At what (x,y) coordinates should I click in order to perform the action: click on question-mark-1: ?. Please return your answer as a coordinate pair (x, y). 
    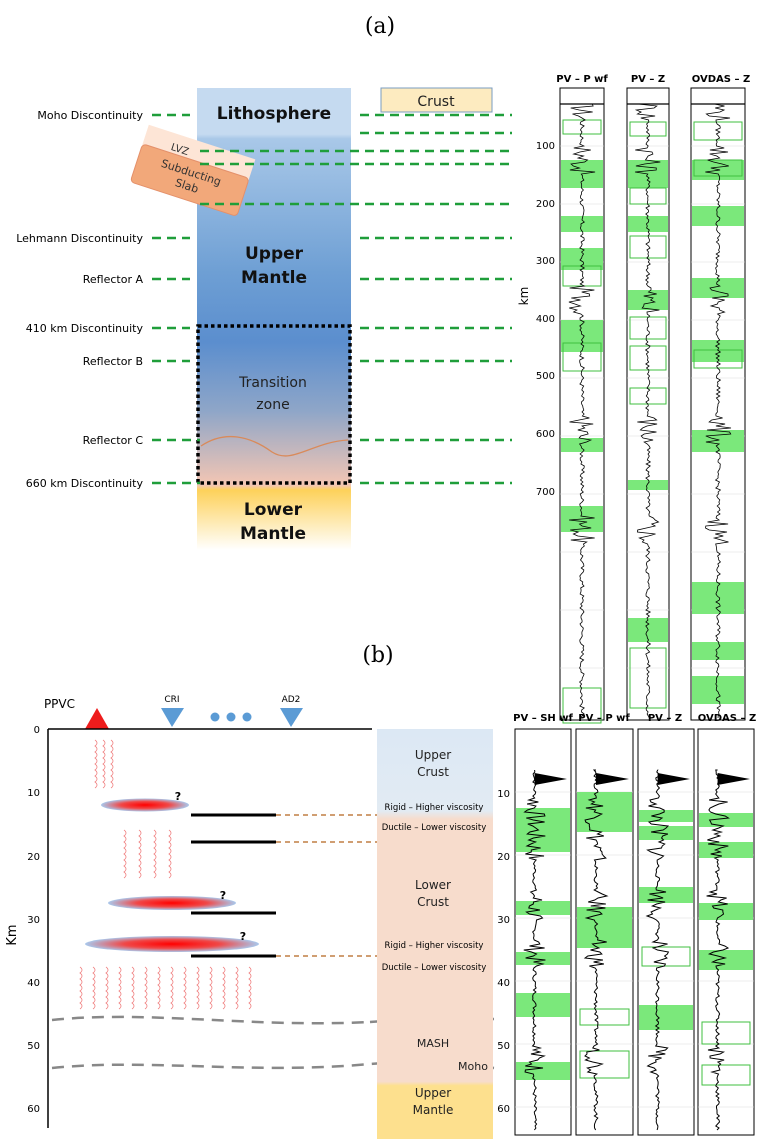
    Looking at the image, I should click on (178, 796).